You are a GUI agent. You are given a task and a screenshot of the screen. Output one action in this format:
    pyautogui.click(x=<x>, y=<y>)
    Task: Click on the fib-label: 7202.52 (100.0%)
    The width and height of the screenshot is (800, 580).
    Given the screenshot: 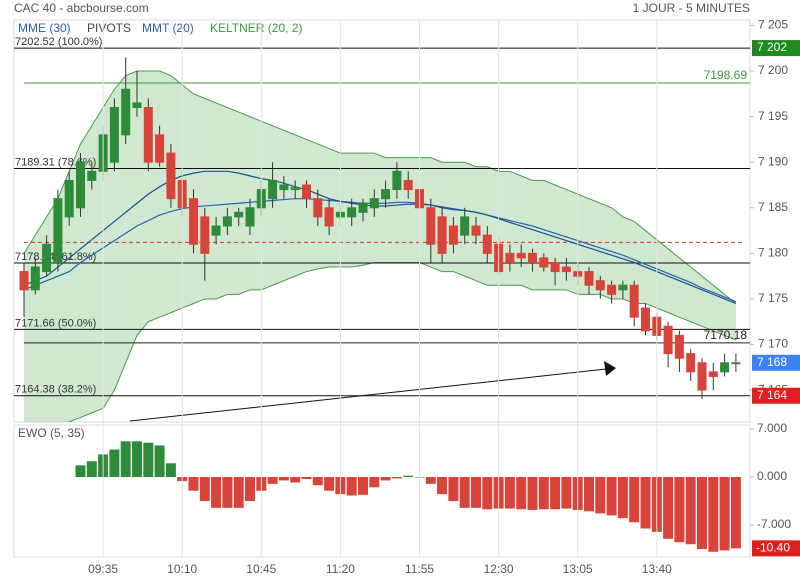 What is the action you would take?
    pyautogui.click(x=58, y=42)
    